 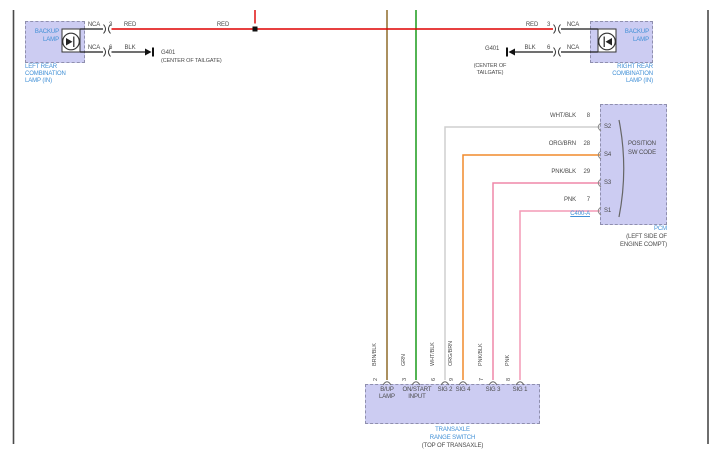 I want to click on right-ground-icon, so click(x=510, y=52).